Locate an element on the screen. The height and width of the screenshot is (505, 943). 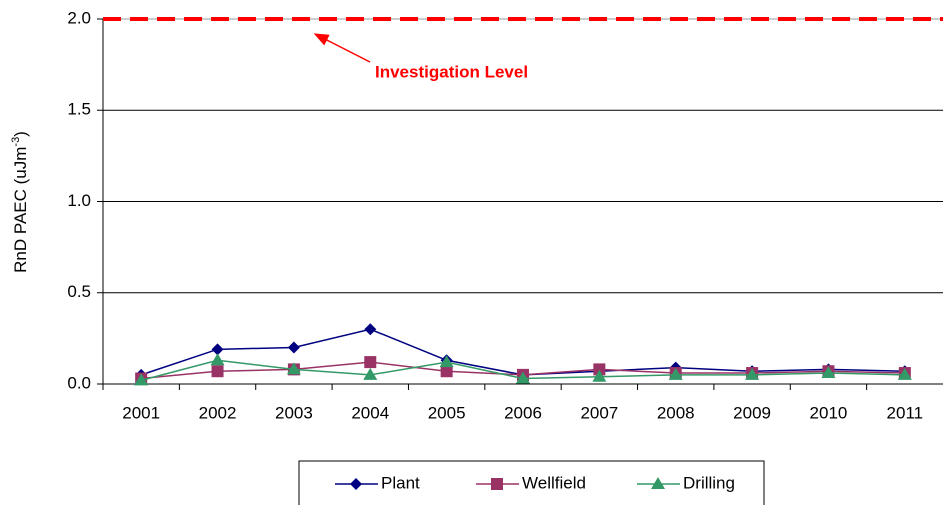
legend-label: Wellfield is located at coordinates (554, 482).